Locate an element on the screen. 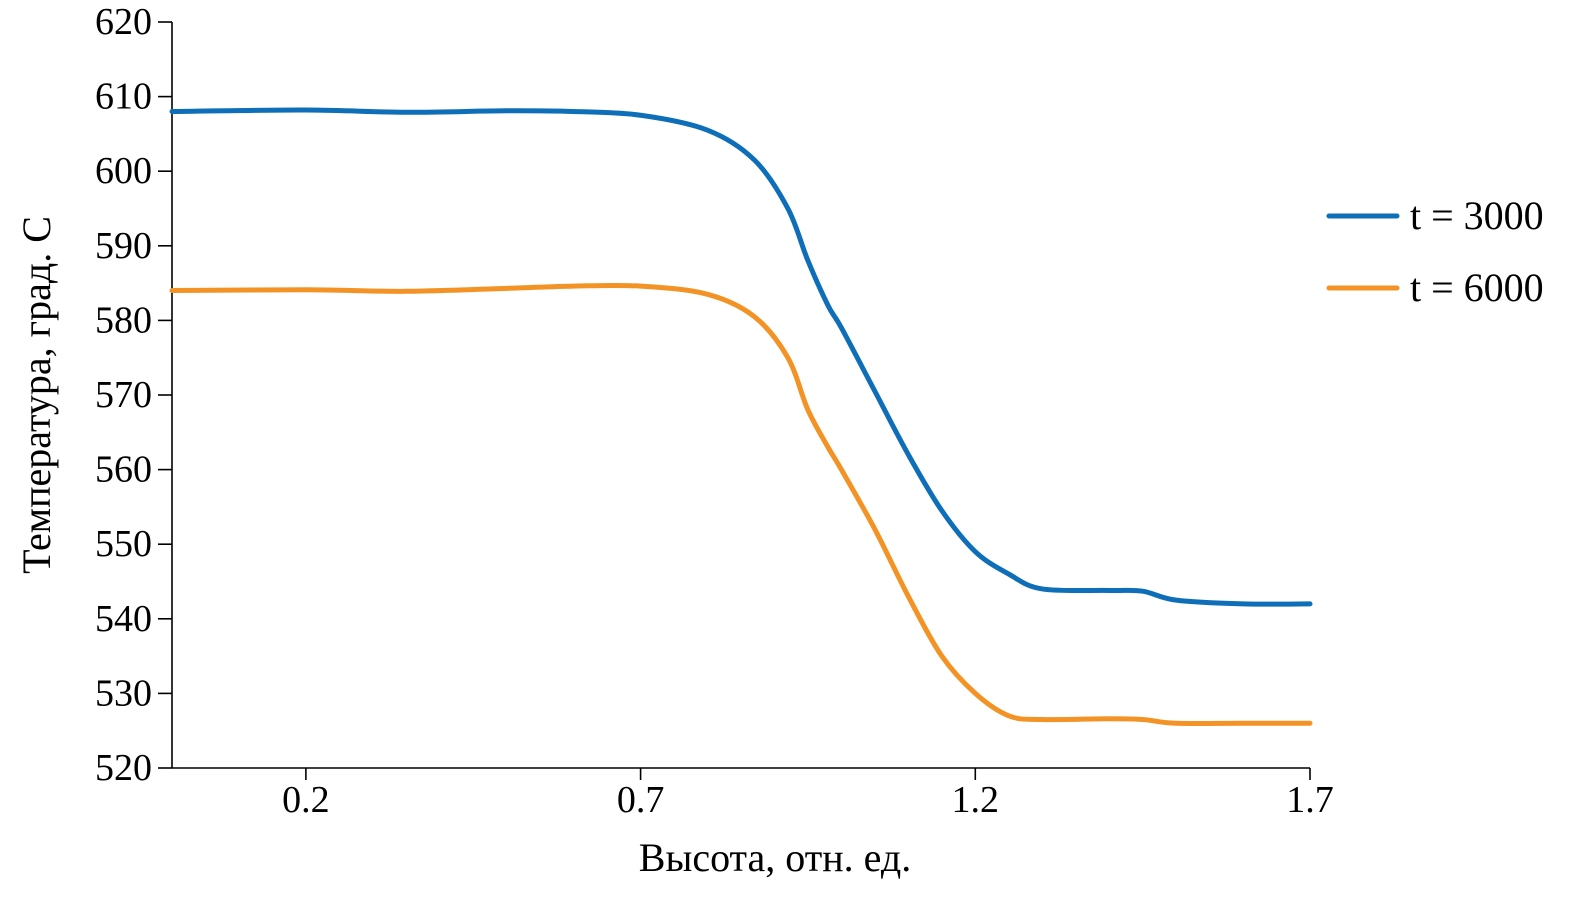 This screenshot has width=1594, height=897. x-tick-label: 0.2 is located at coordinates (306, 800).